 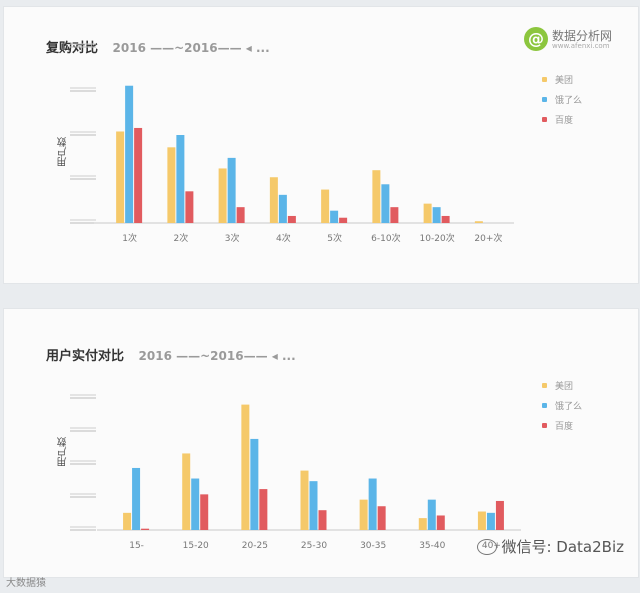 I want to click on wechat-watermark: 微信号: Data2Biz, so click(x=550, y=546).